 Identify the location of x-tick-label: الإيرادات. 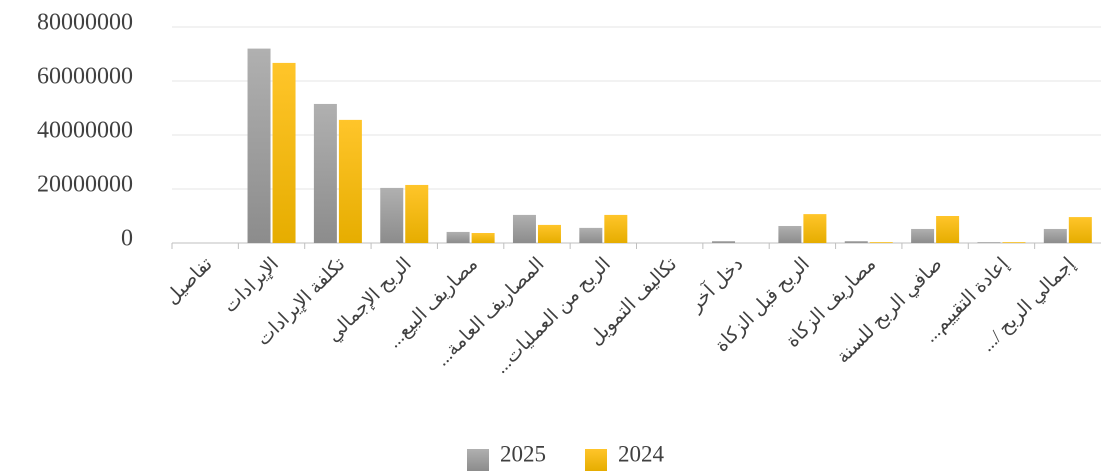
(251, 285).